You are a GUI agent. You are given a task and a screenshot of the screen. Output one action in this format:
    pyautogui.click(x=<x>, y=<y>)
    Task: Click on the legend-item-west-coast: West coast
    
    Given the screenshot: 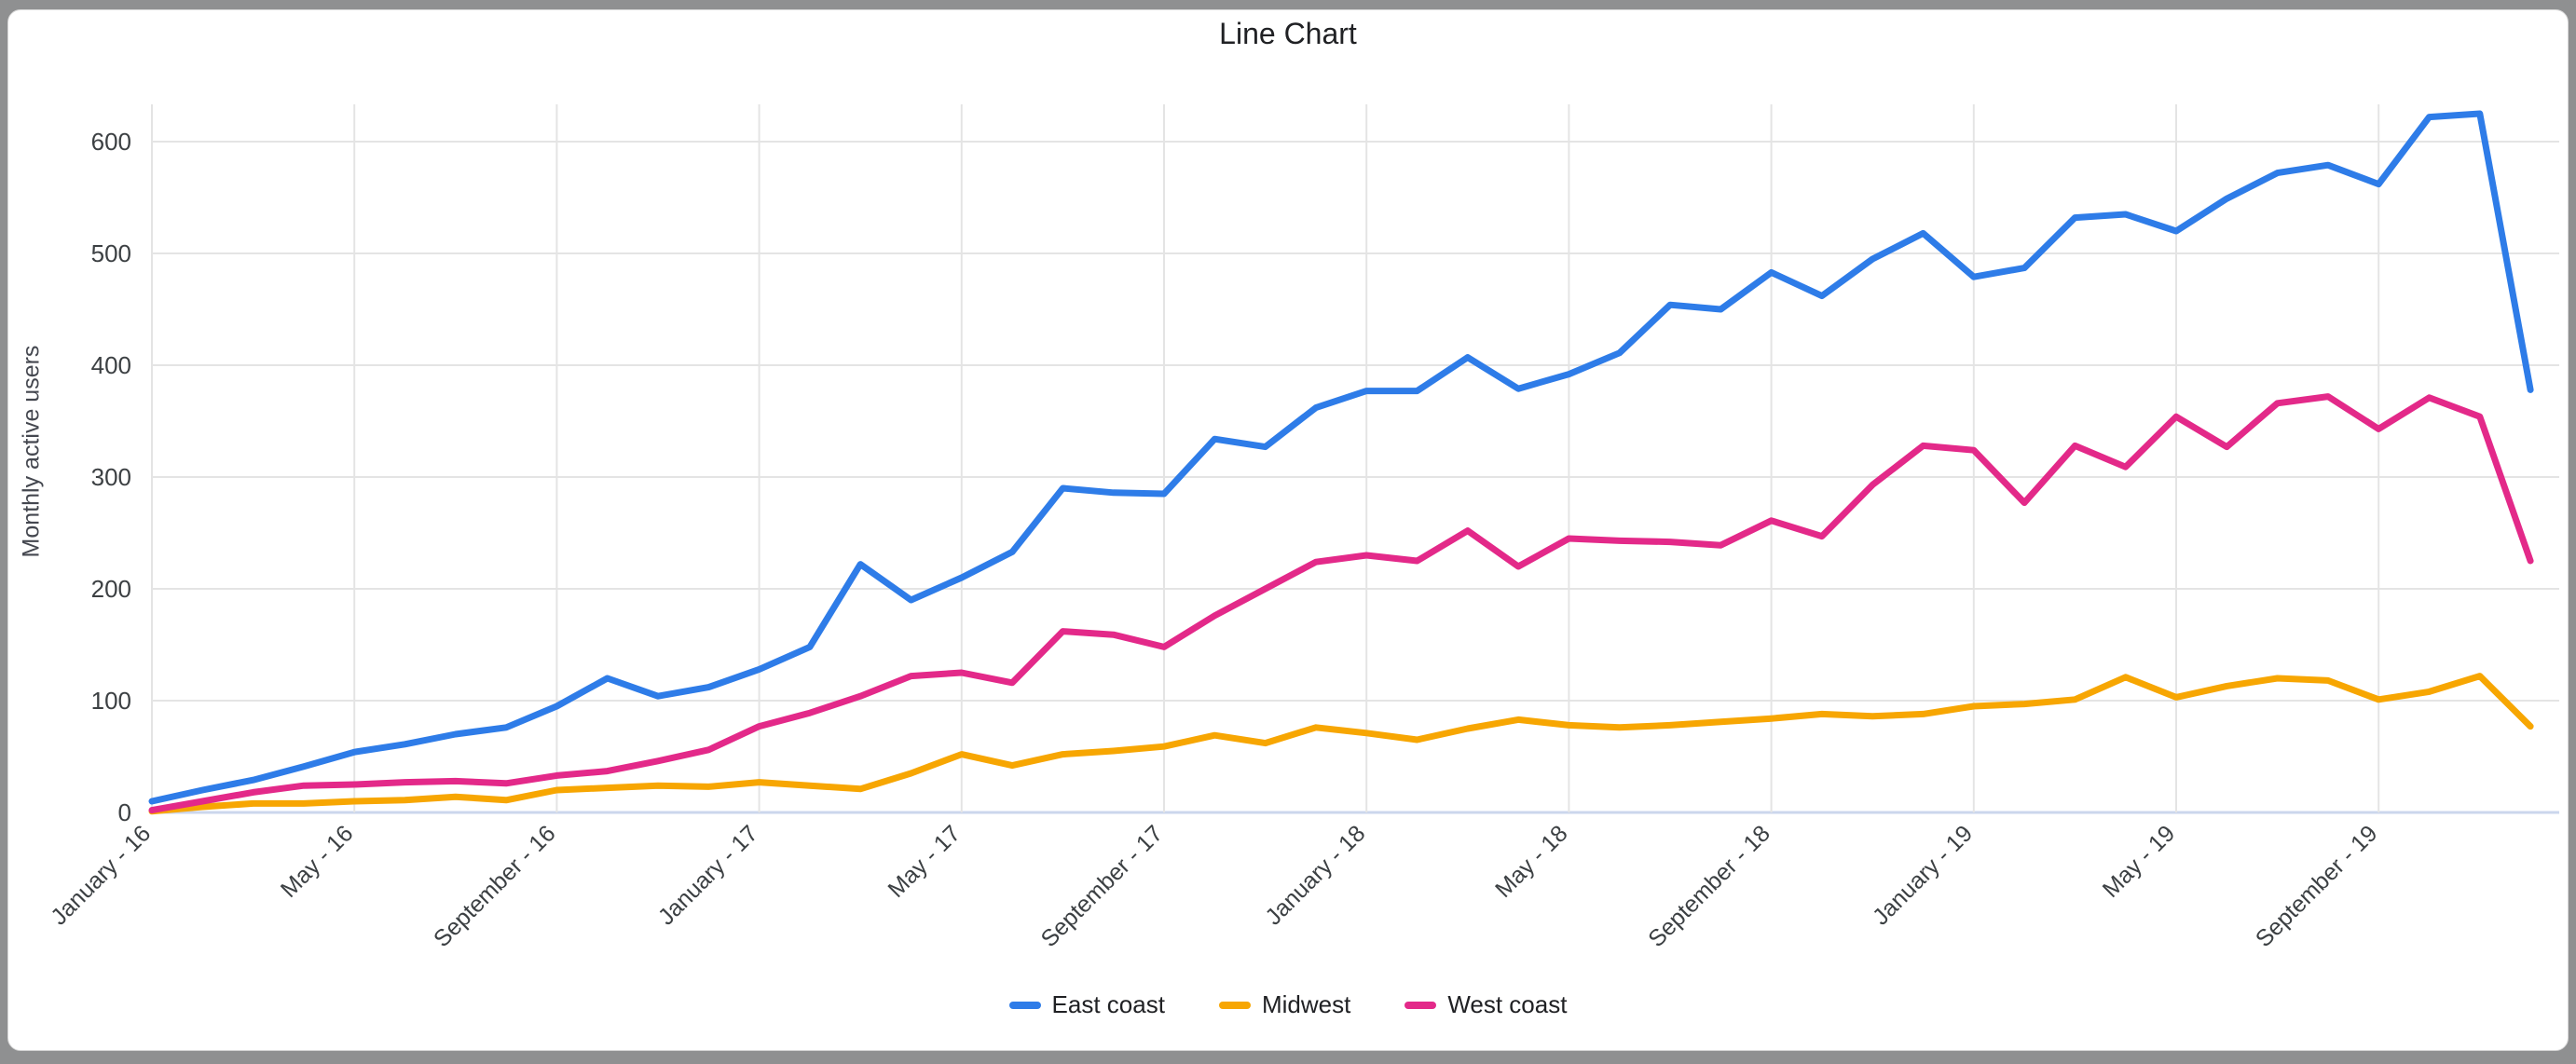 What is the action you would take?
    pyautogui.click(x=1485, y=1005)
    